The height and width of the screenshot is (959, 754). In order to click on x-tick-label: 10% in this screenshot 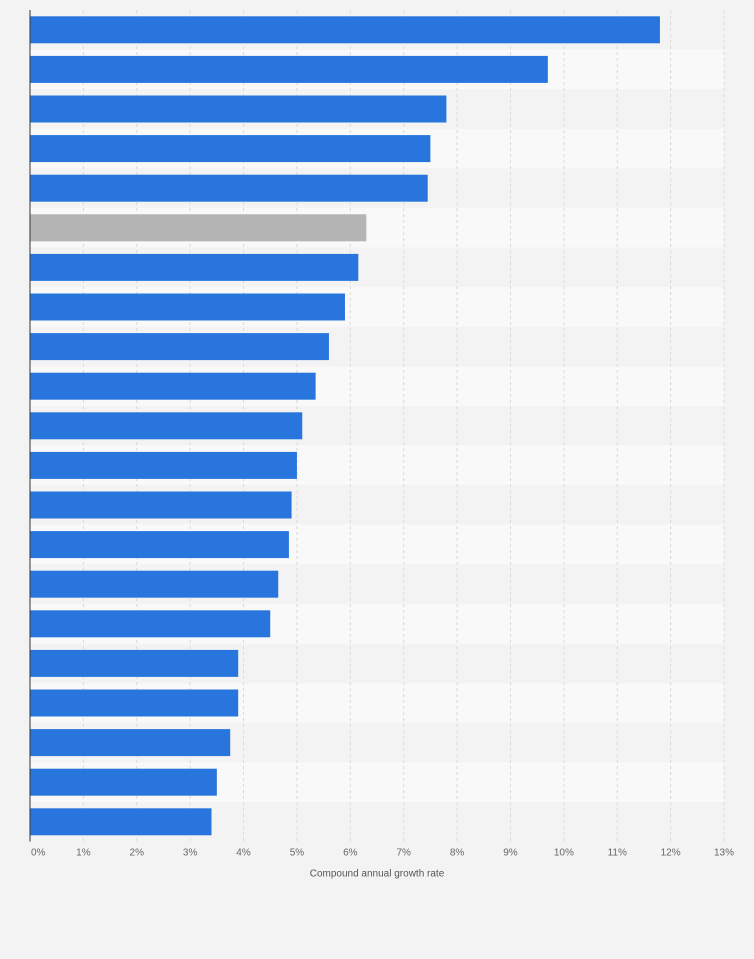, I will do `click(564, 853)`.